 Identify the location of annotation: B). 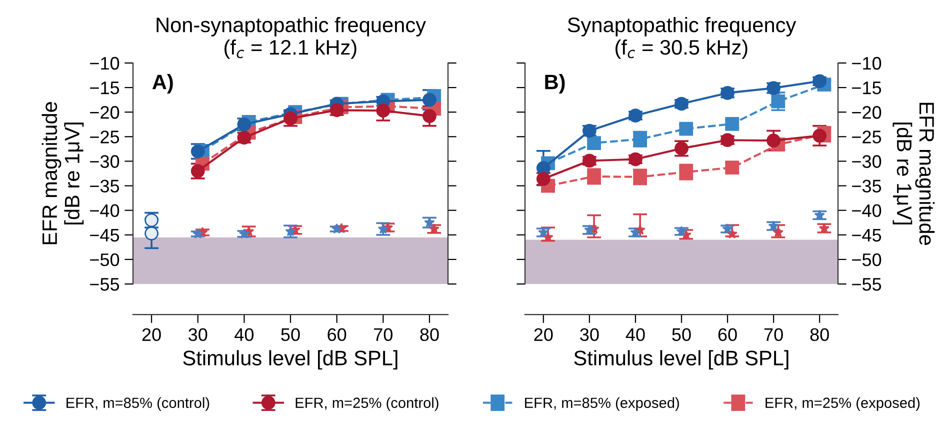
(555, 84).